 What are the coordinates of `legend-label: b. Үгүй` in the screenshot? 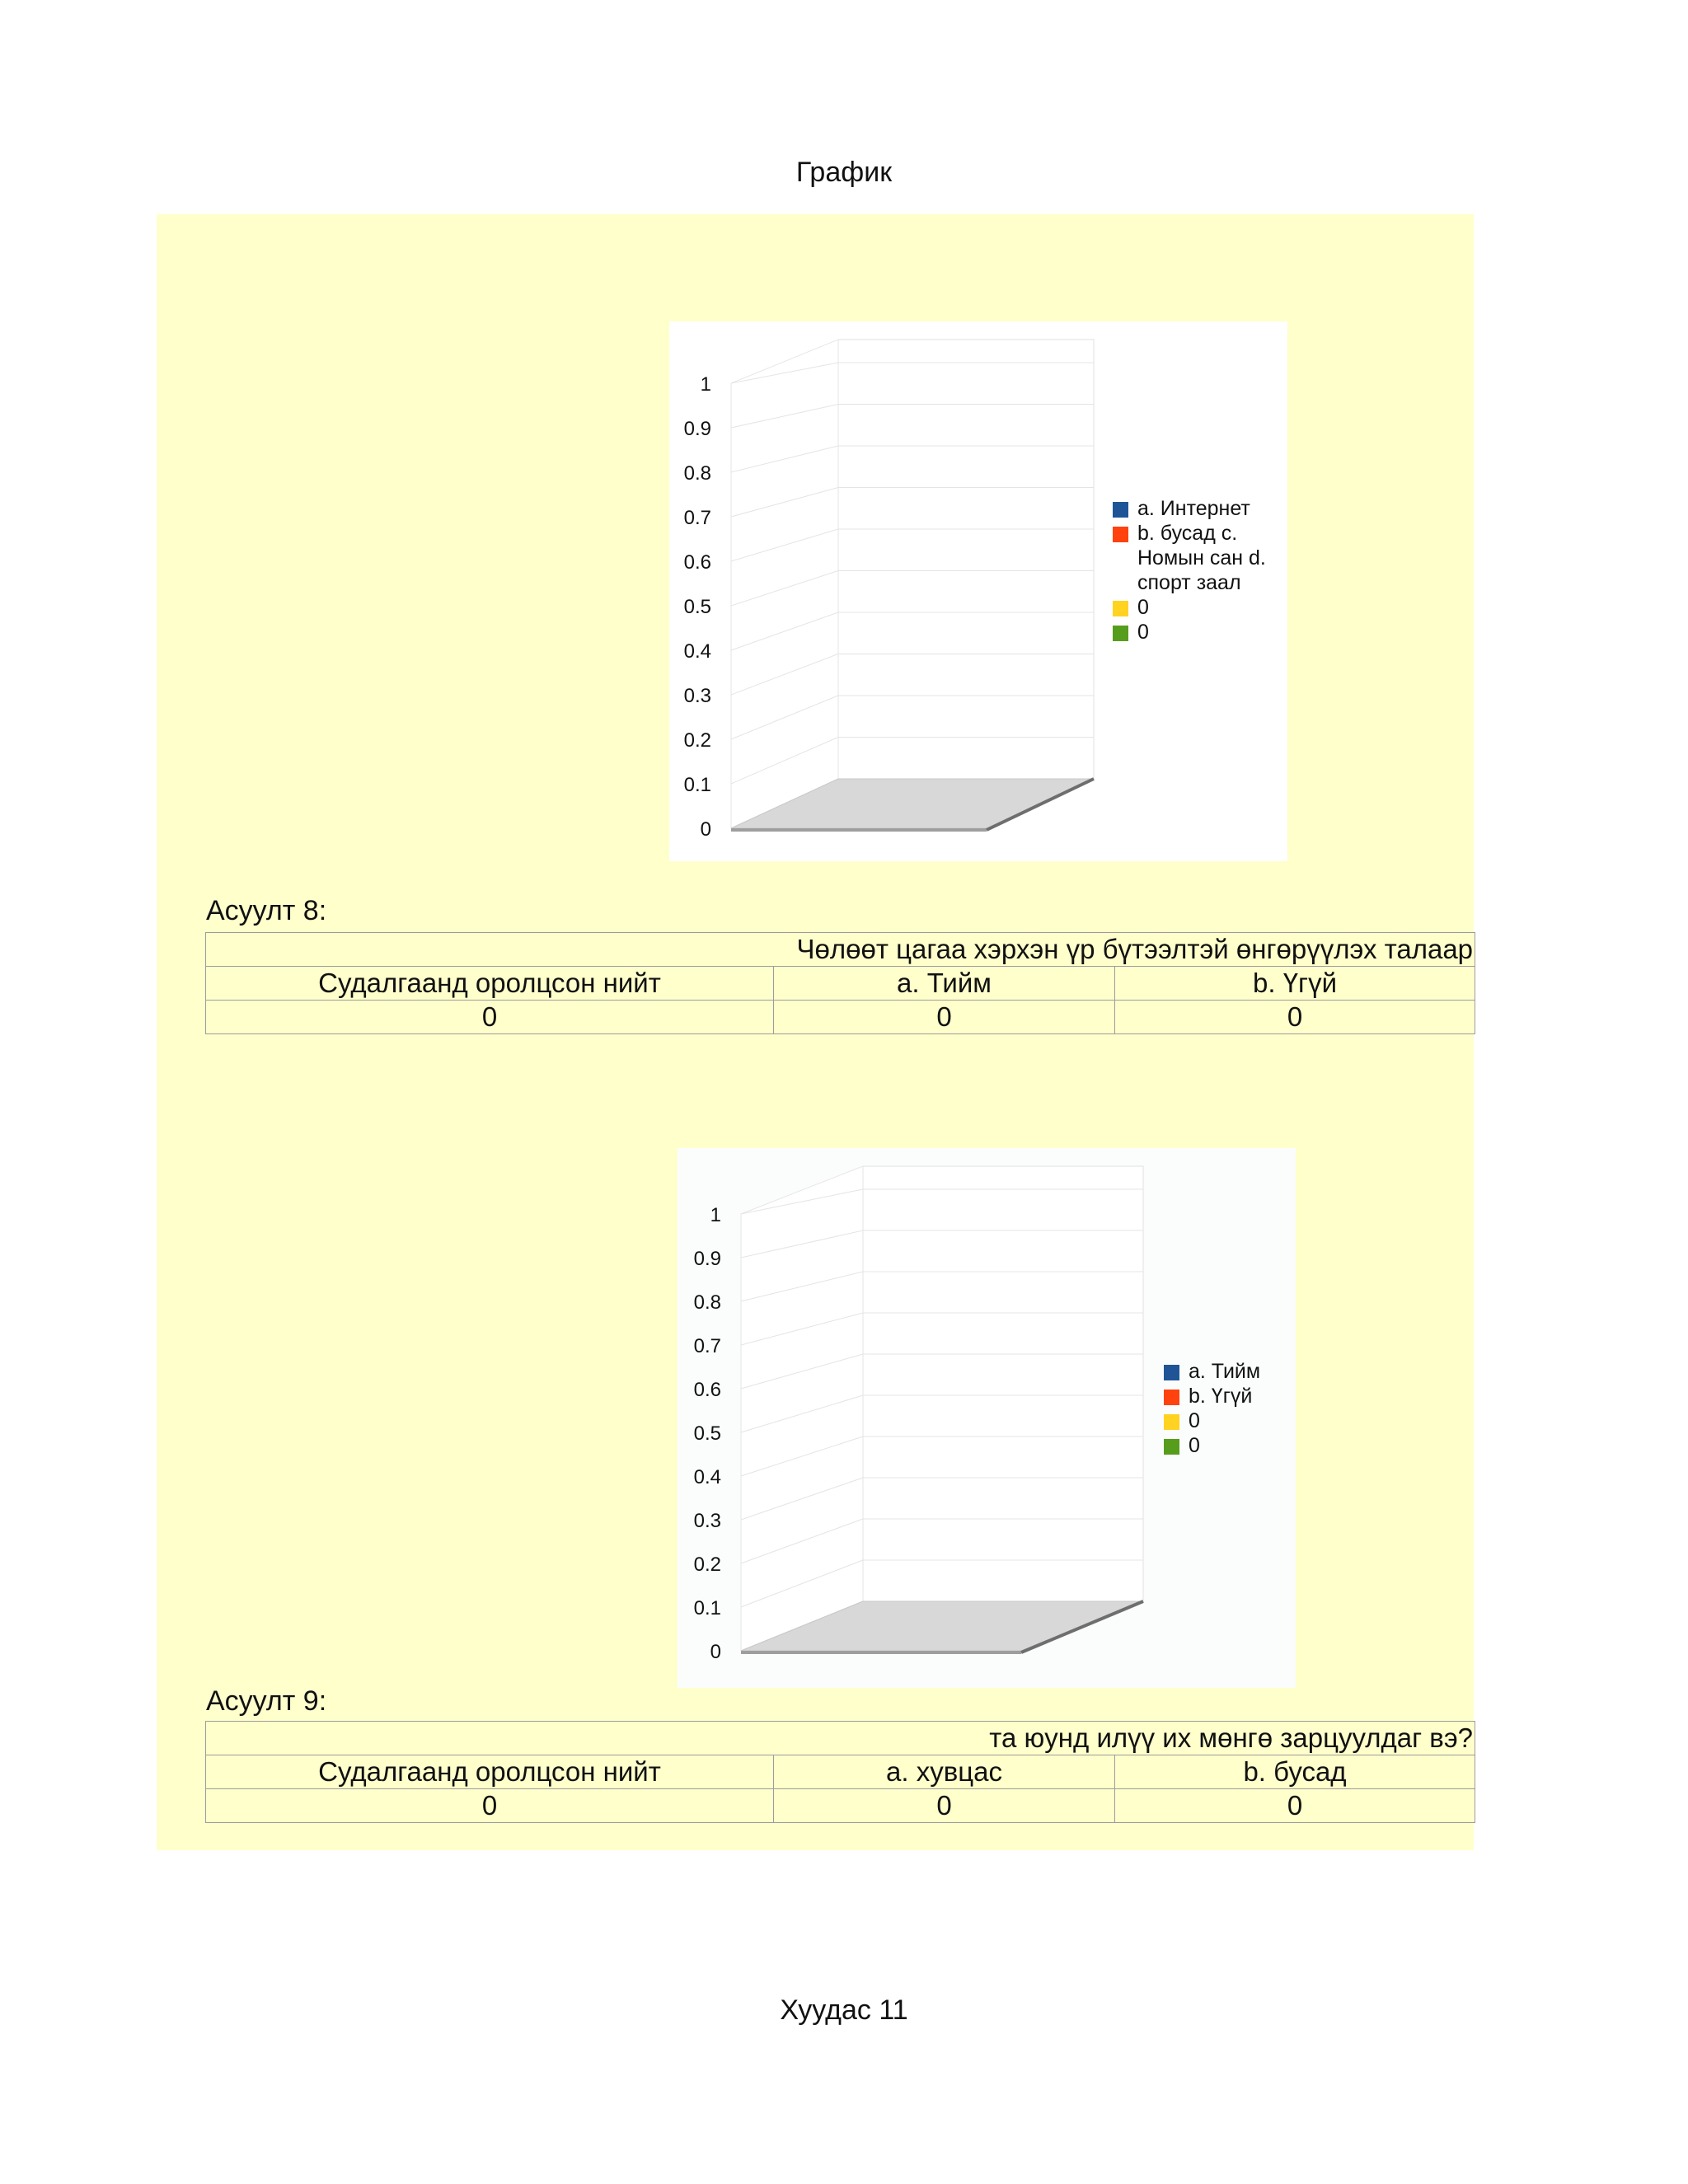 It's located at (1221, 1396).